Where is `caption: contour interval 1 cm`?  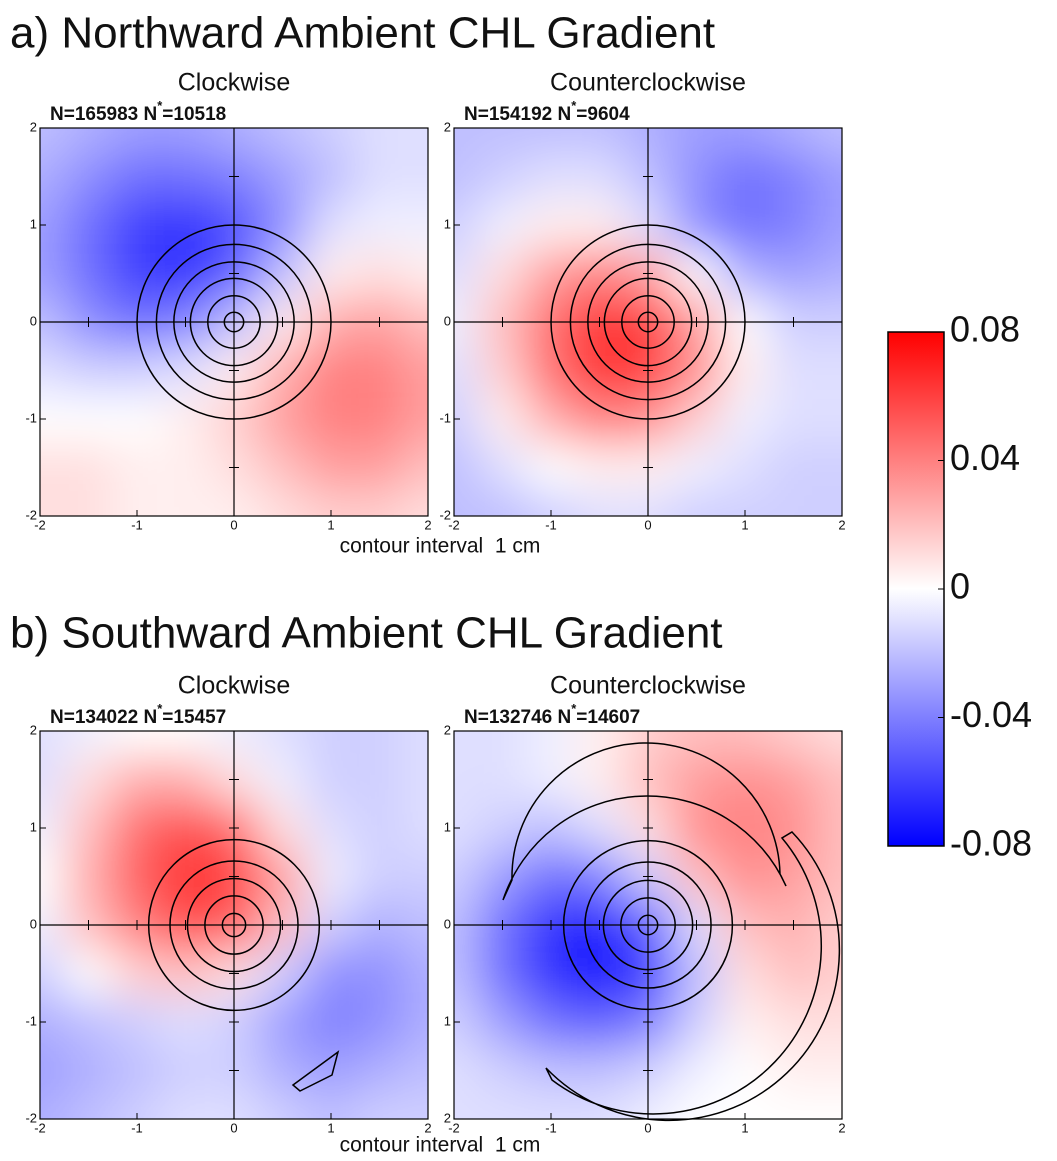
caption: contour interval 1 cm is located at coordinates (440, 1145).